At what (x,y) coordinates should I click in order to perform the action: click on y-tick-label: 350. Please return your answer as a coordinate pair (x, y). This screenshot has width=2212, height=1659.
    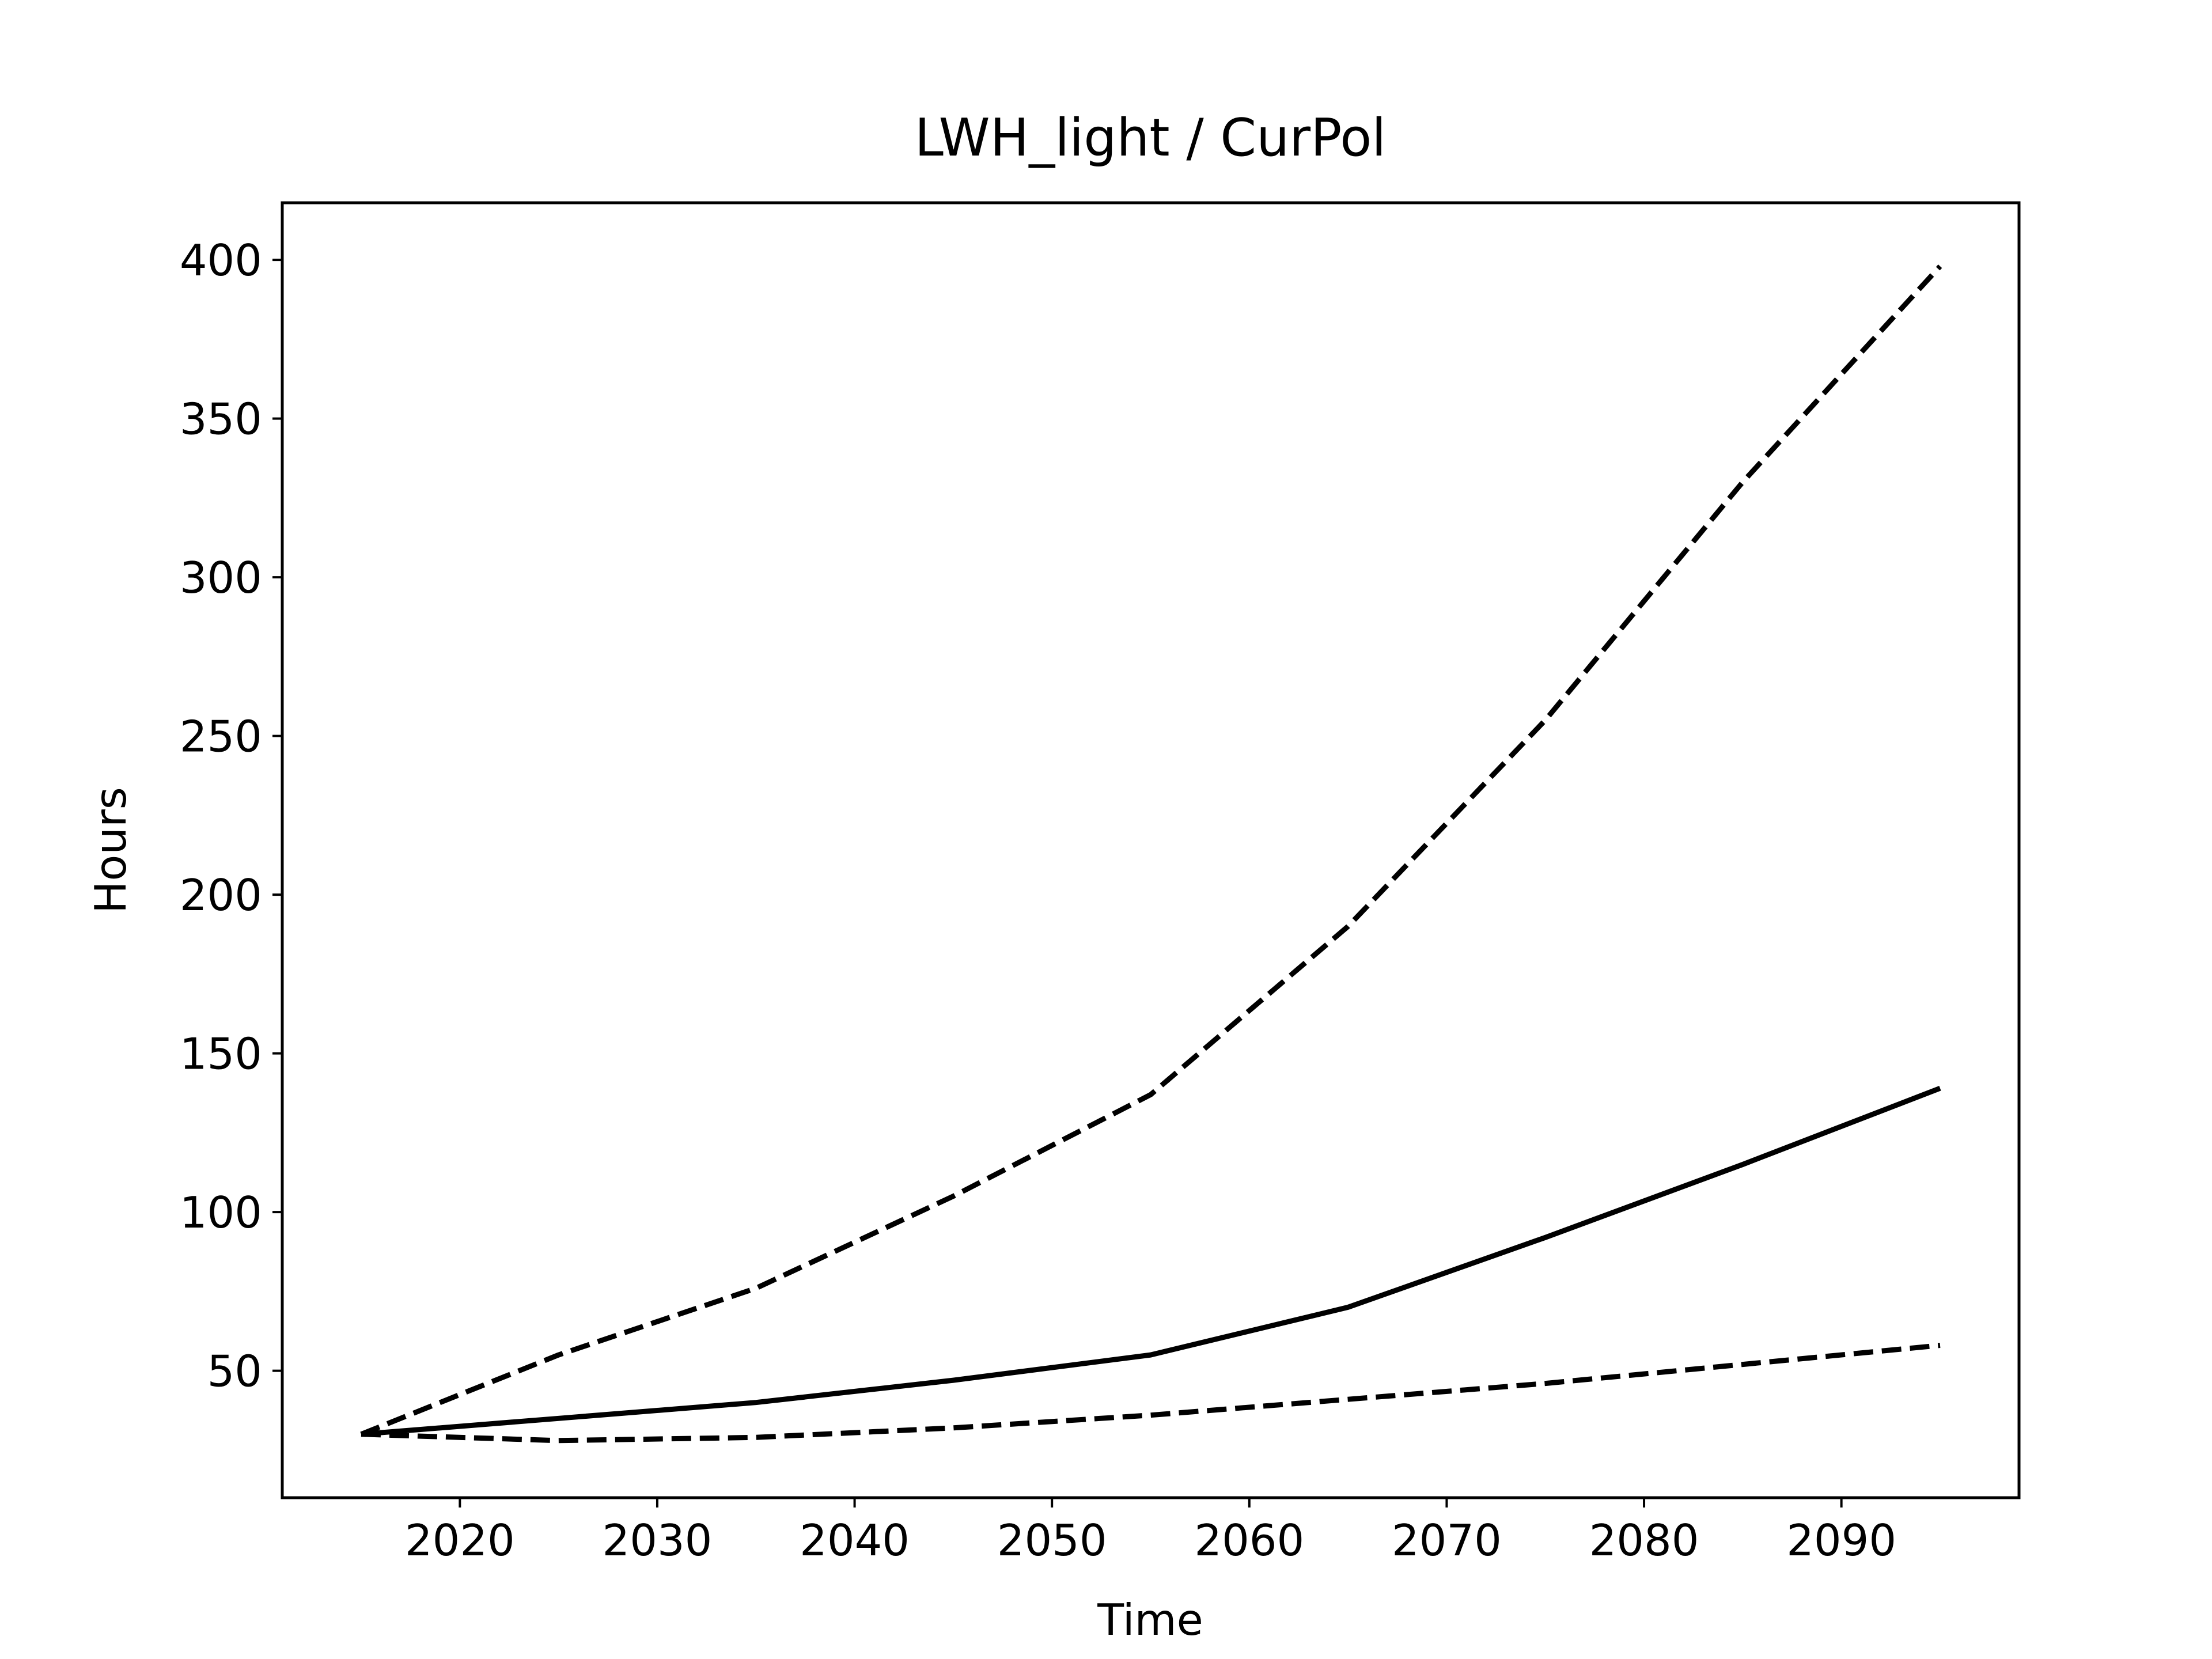
    Looking at the image, I should click on (221, 419).